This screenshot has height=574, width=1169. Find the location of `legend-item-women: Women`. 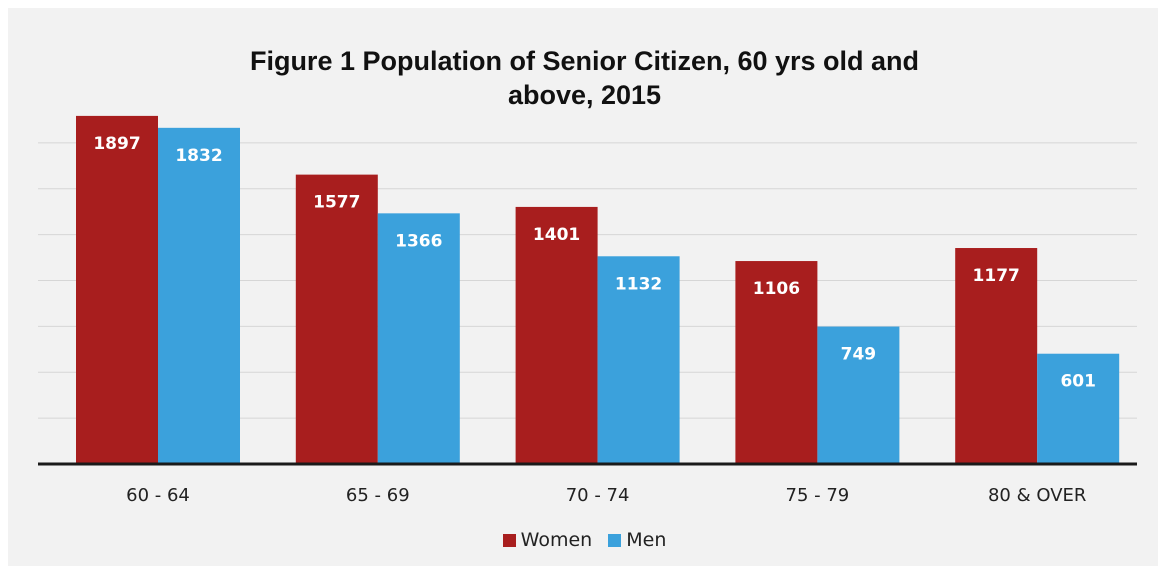

legend-item-women: Women is located at coordinates (547, 540).